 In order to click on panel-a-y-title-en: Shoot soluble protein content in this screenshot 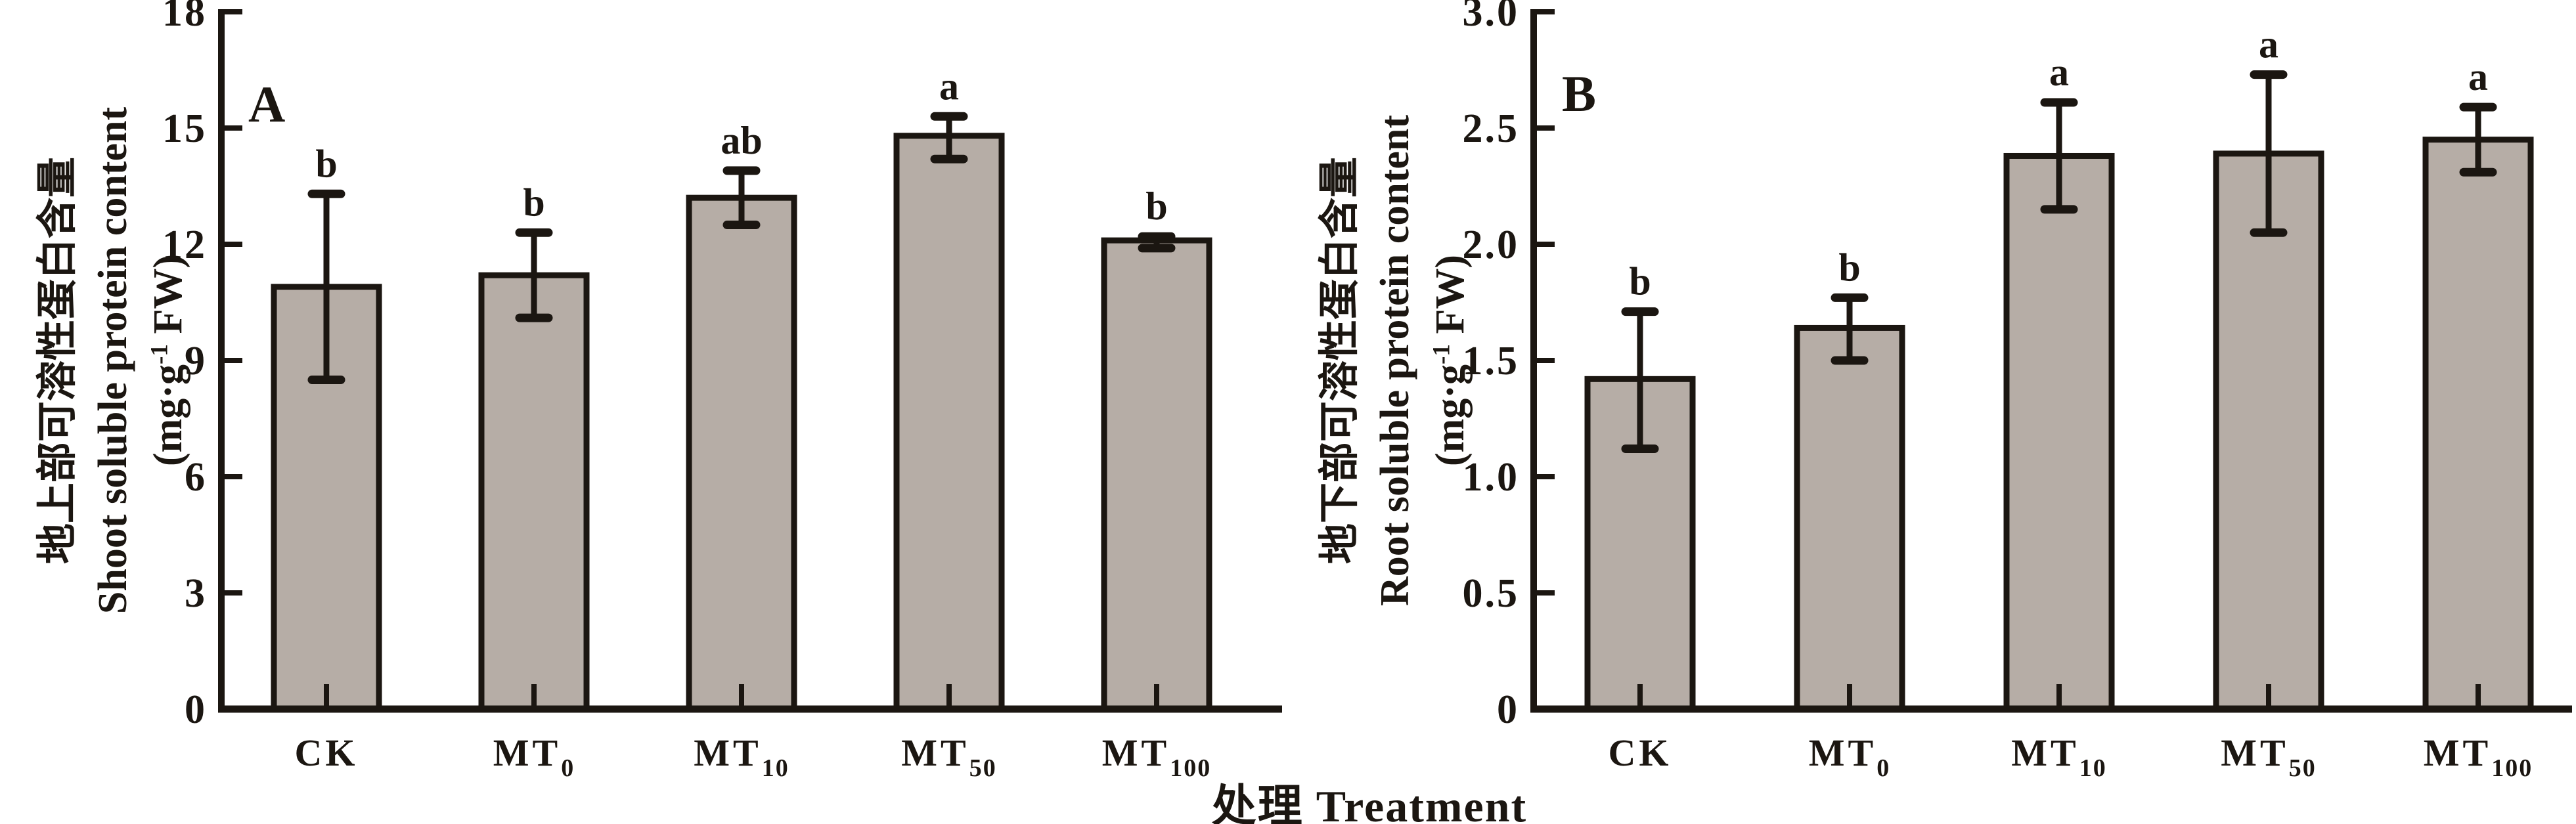, I will do `click(113, 360)`.